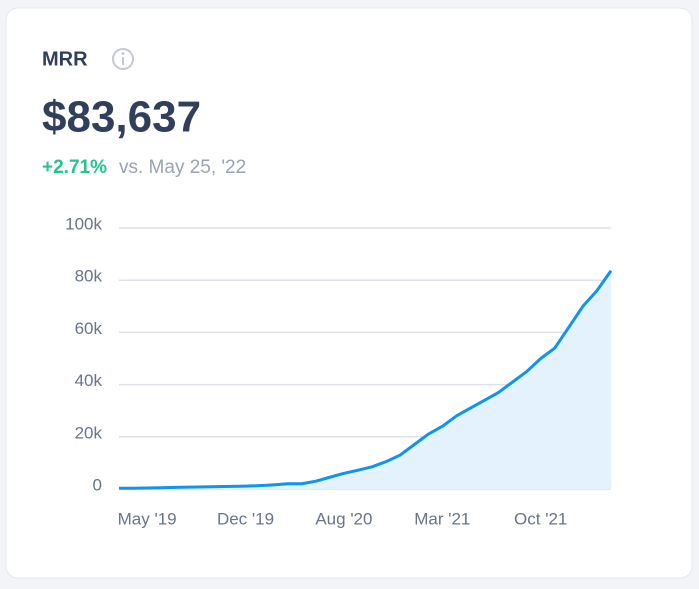 The width and height of the screenshot is (699, 589). Describe the element at coordinates (89, 328) in the screenshot. I see `y-tick-label: 60k` at that location.